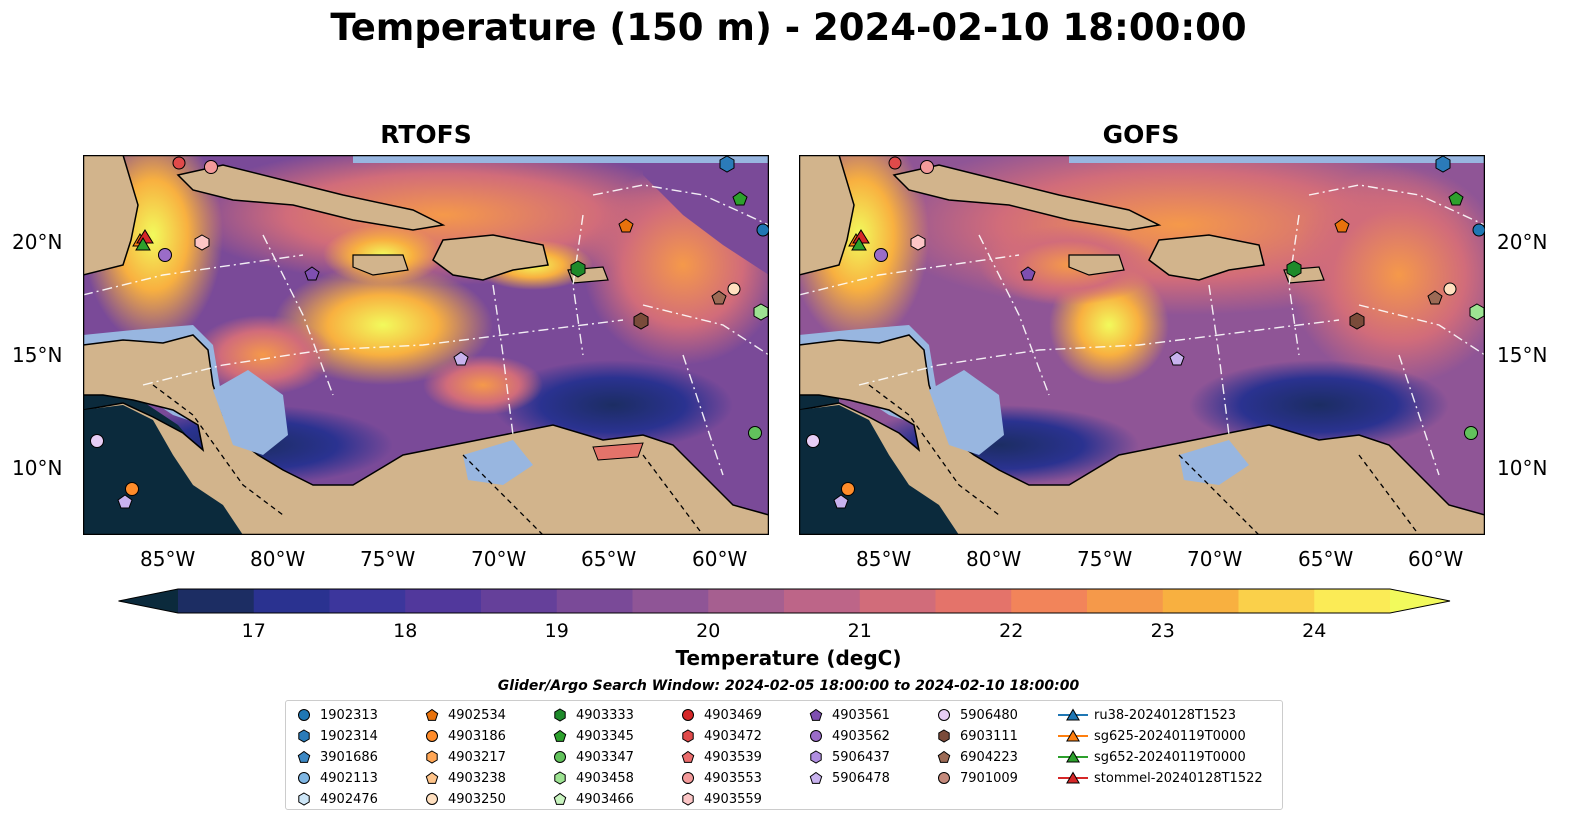 This screenshot has height=826, width=1577. I want to click on colorbar-tick-label: 19, so click(556, 631).